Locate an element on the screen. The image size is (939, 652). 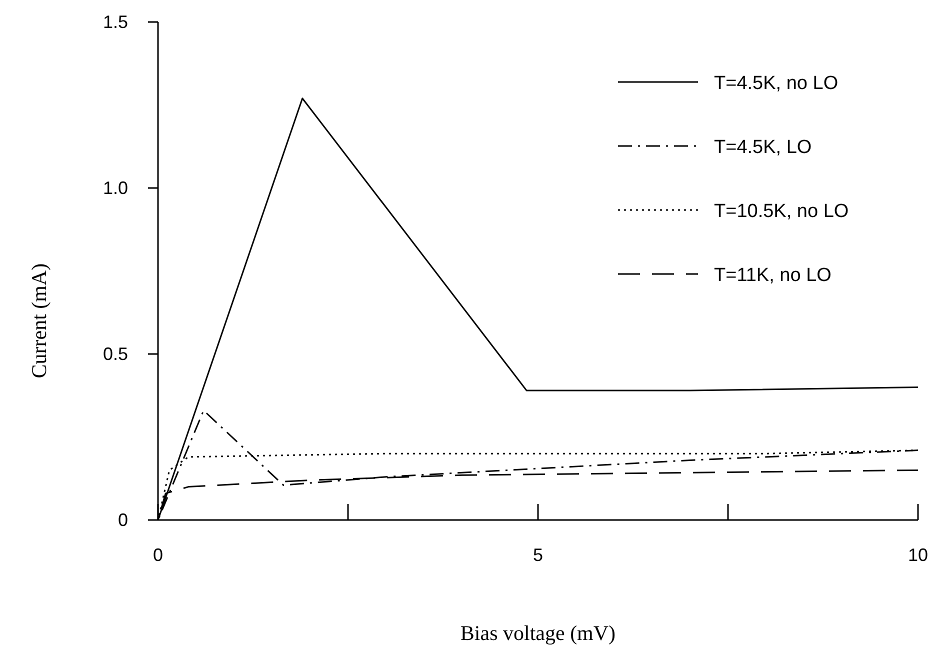
legend-label: T=11K, no LO is located at coordinates (773, 275).